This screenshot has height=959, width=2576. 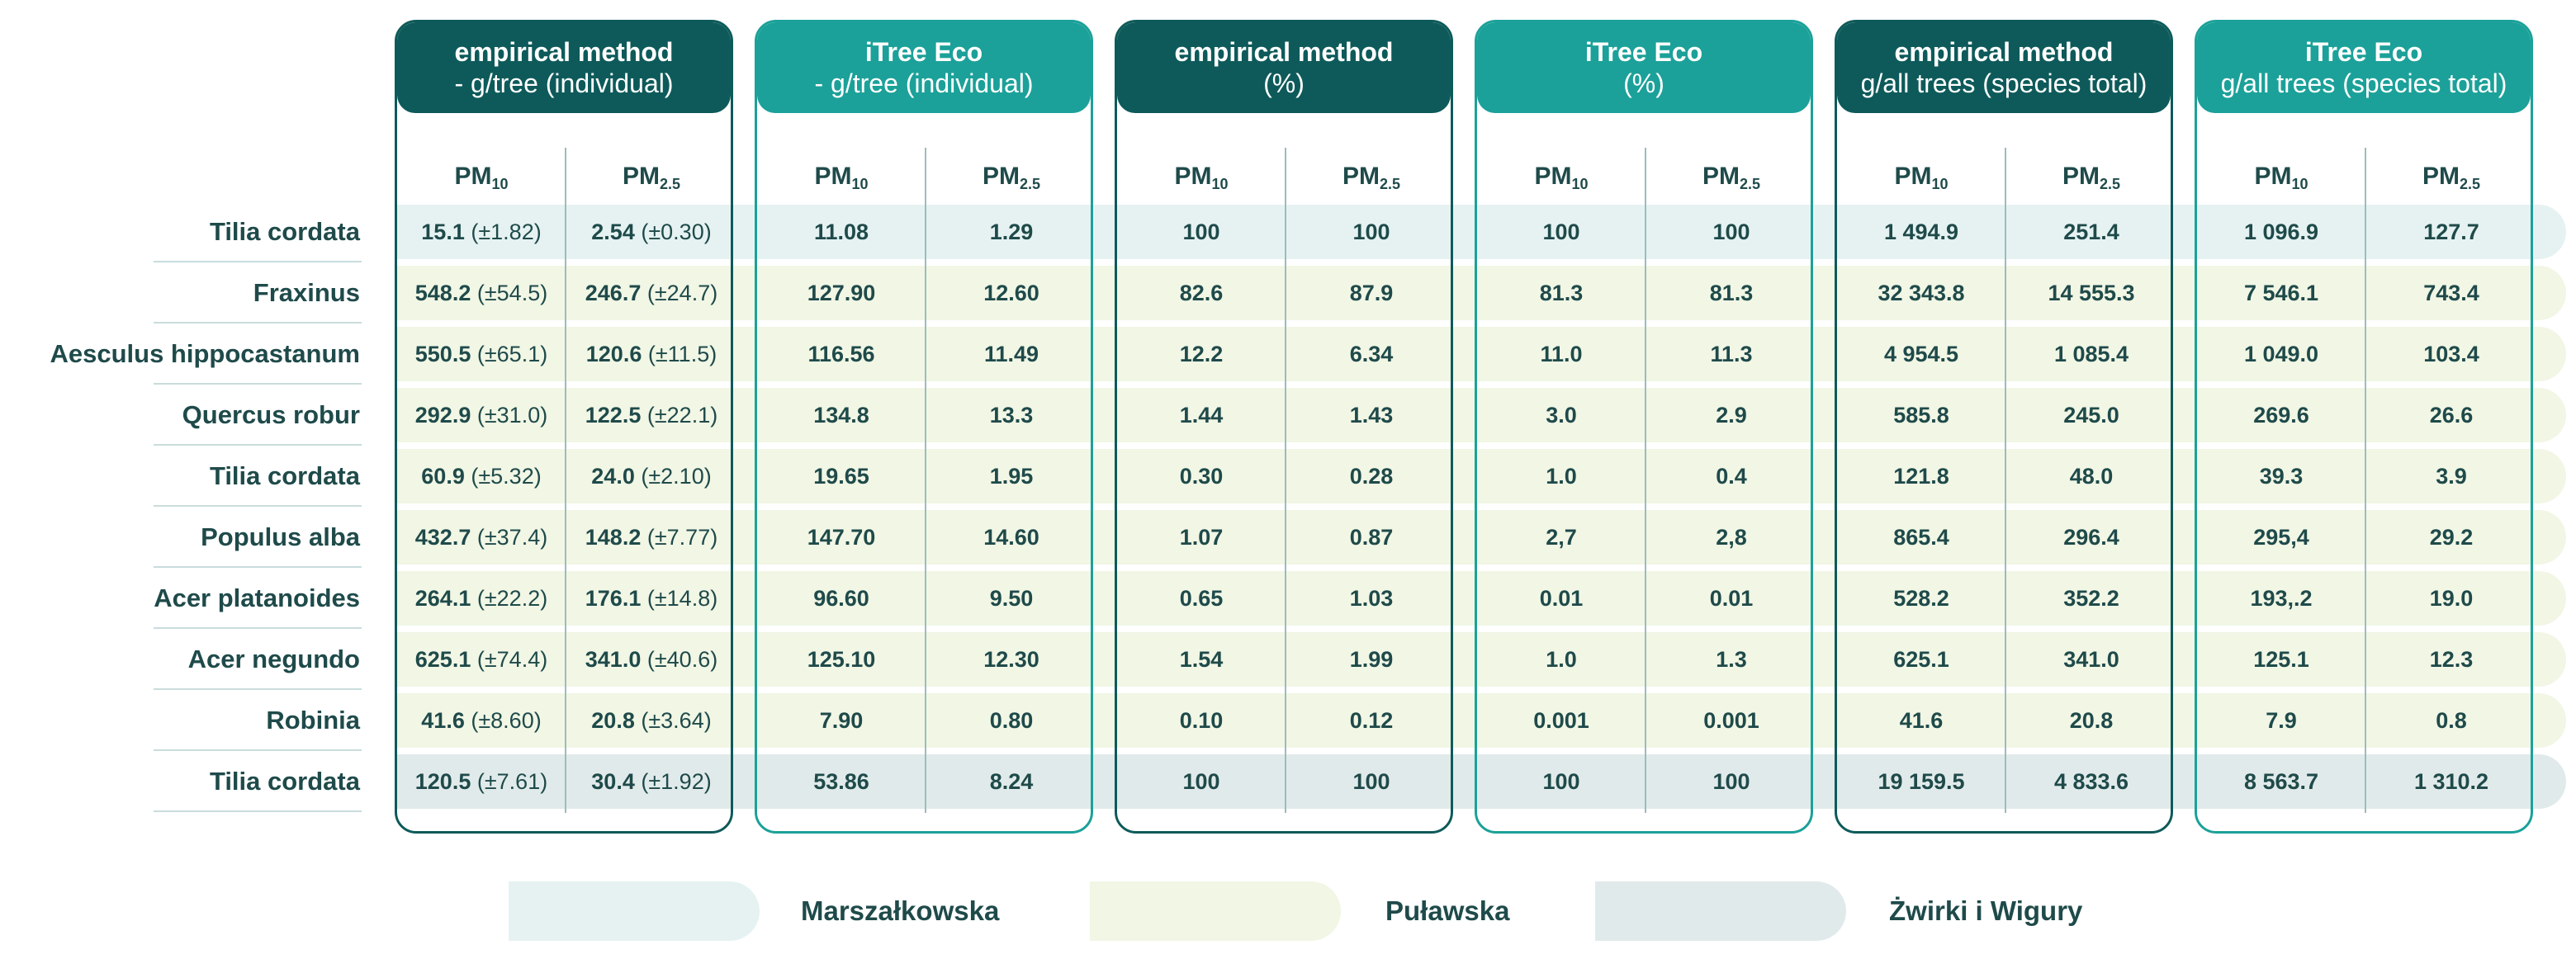 I want to click on table-cell: 30.4 (±1.92), so click(x=649, y=782).